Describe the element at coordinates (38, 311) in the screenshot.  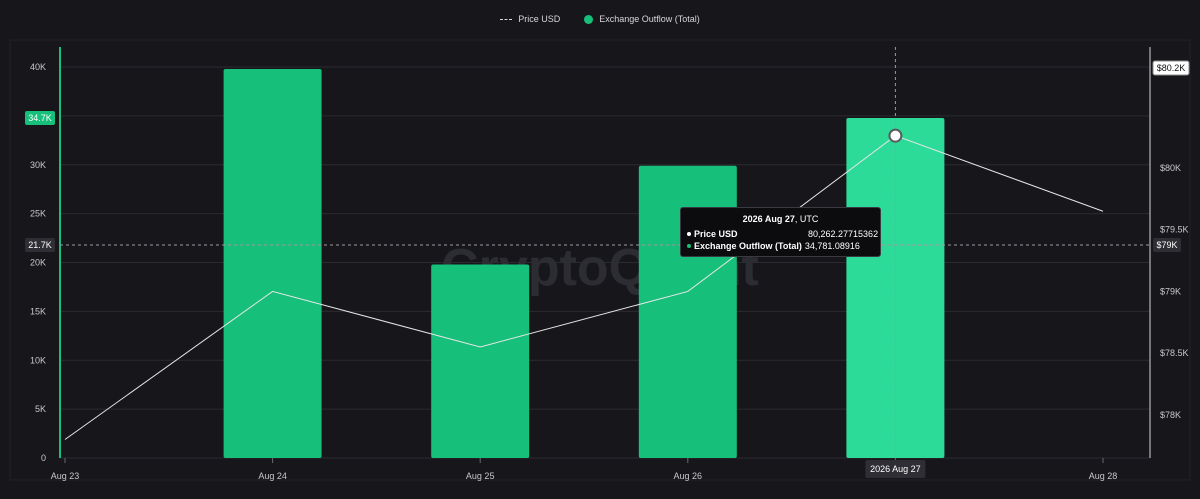
I see `y-left-tick-label: 15K` at that location.